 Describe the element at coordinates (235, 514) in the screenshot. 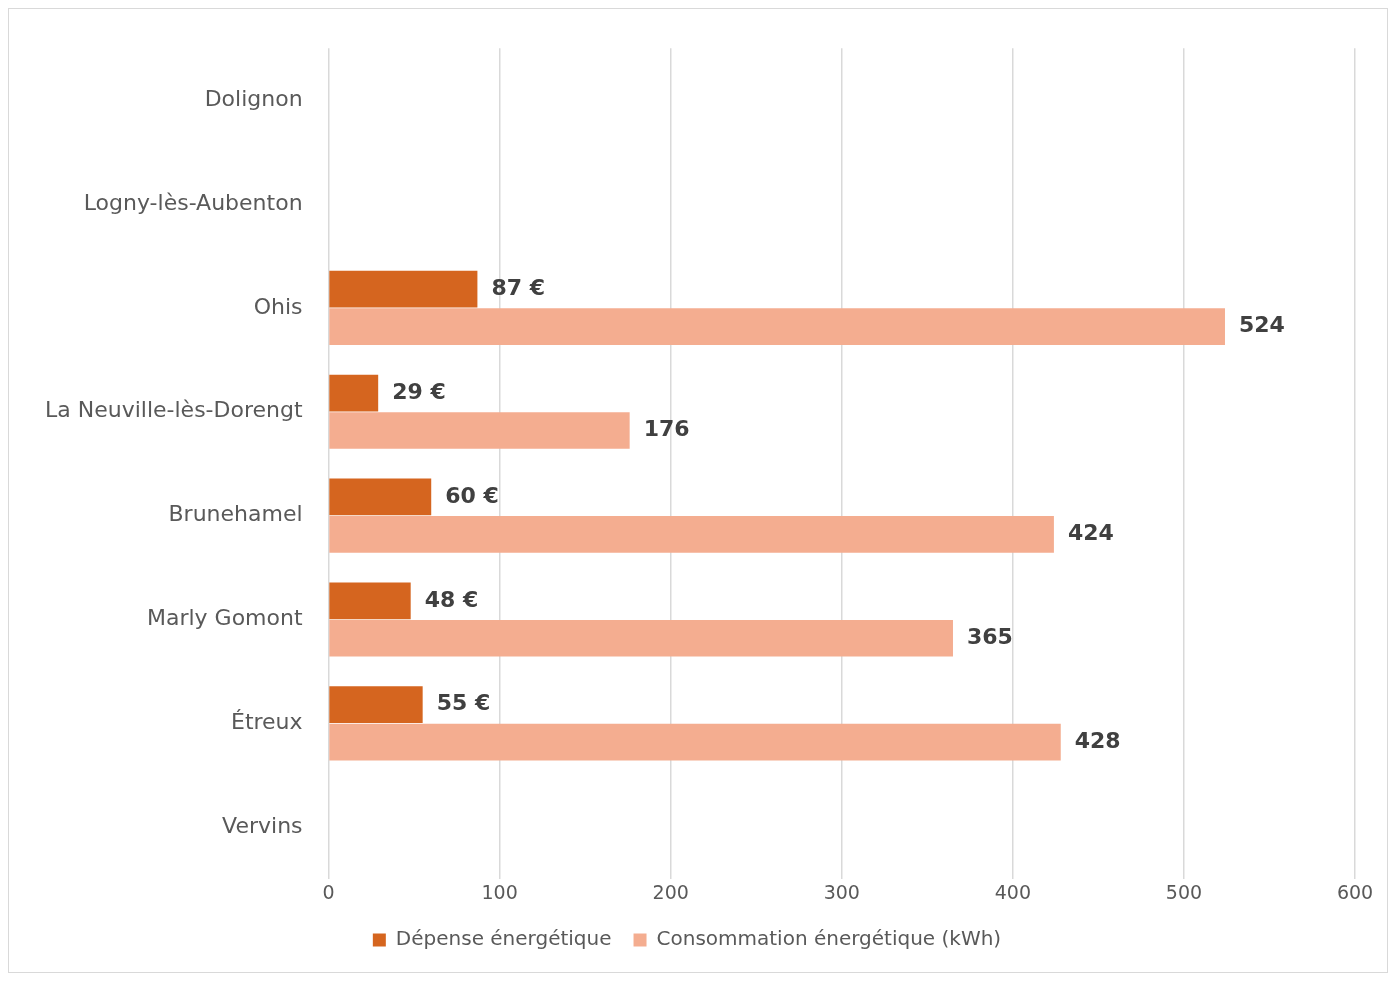

I see `y-tick-label: Brunehamel` at that location.